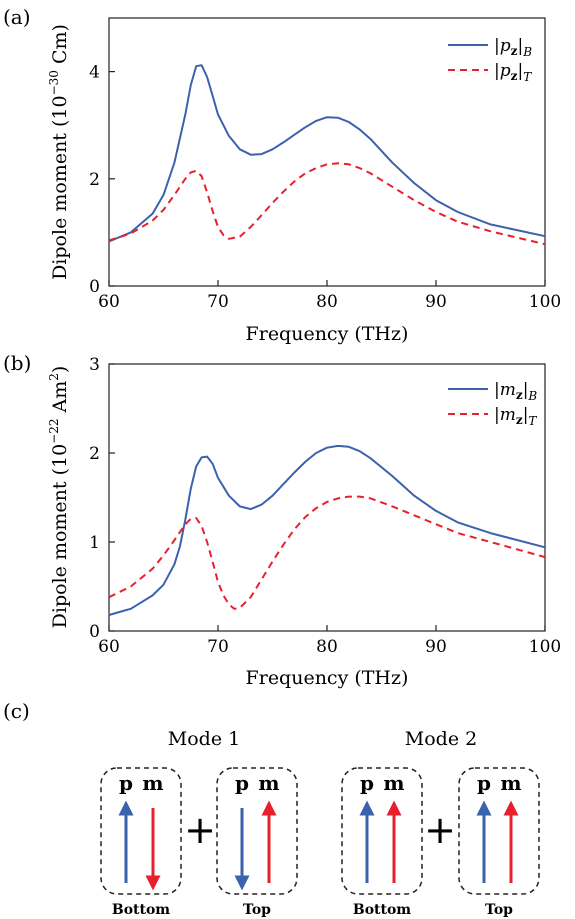 The height and width of the screenshot is (919, 575). Describe the element at coordinates (102, 498) in the screenshot. I see `y-ticks-b: 0 1 2 3` at that location.